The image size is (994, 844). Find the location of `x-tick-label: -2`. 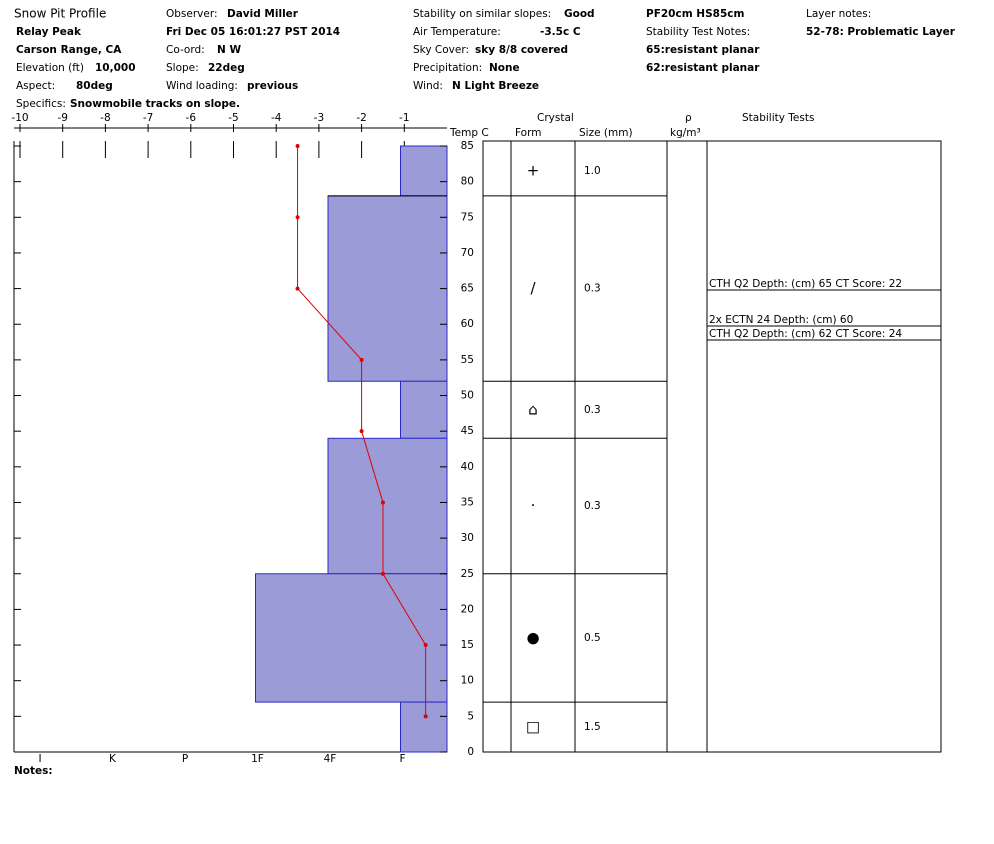

x-tick-label: -2 is located at coordinates (361, 118).